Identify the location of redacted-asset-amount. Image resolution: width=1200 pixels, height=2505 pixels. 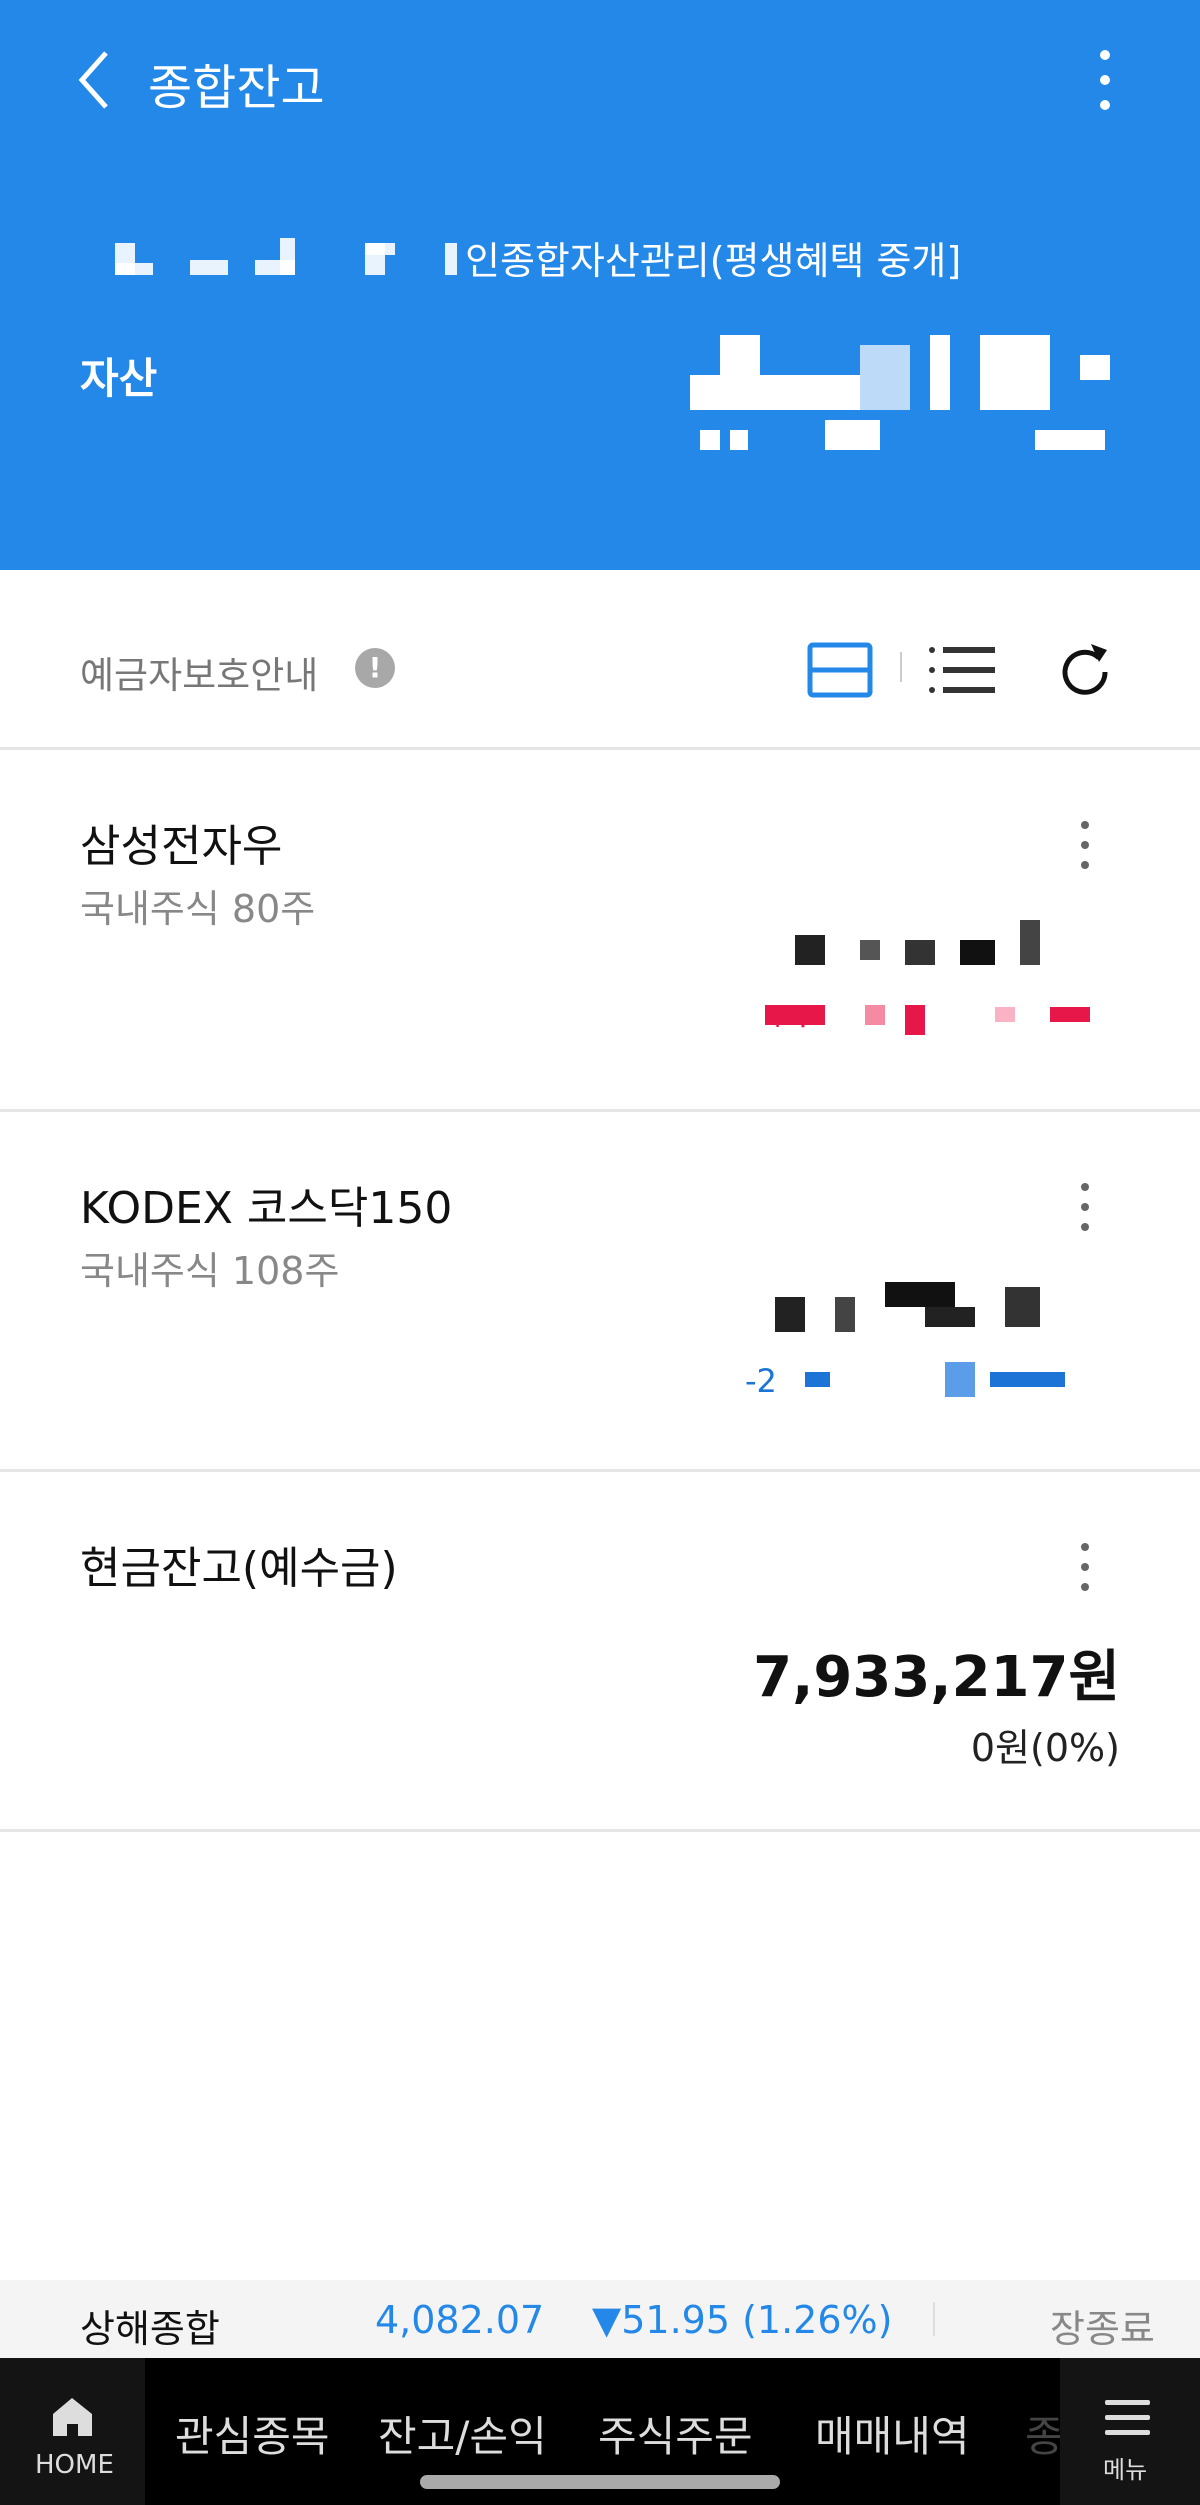
(902, 397).